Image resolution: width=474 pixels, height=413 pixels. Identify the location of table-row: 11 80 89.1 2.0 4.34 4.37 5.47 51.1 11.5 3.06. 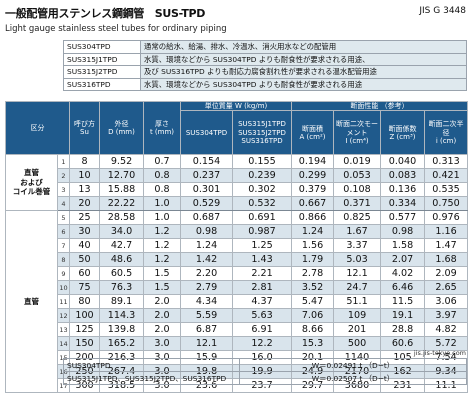
(237, 302).